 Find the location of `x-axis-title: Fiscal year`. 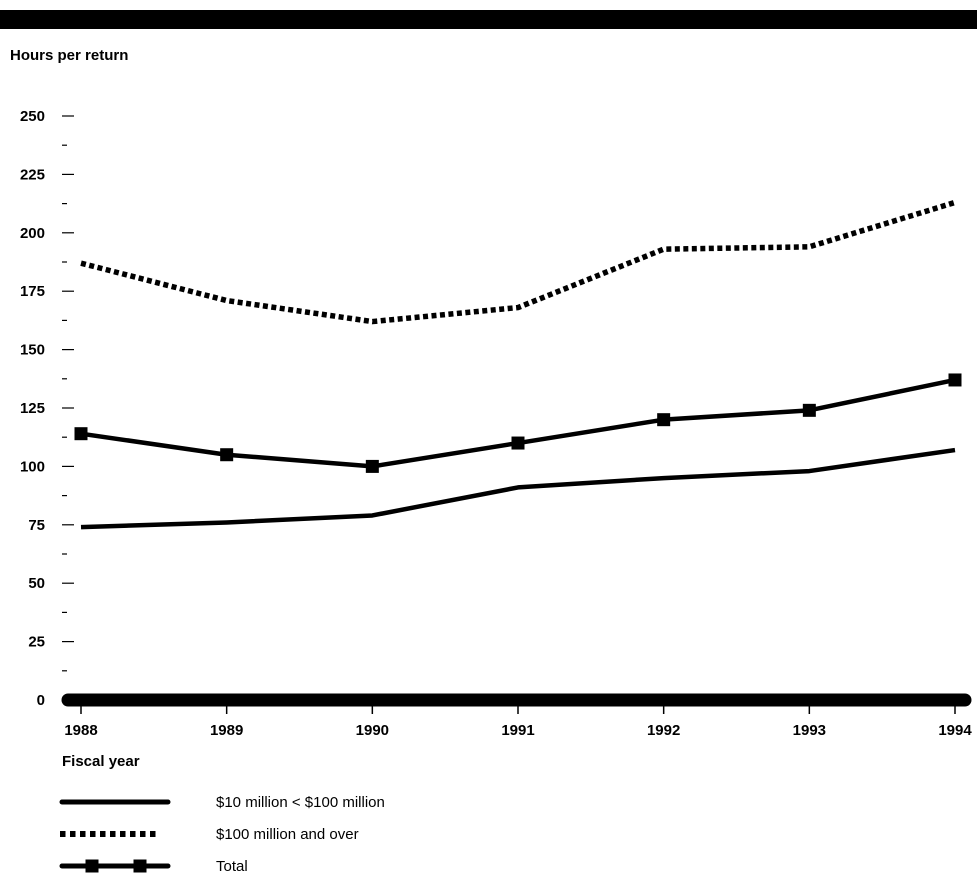

x-axis-title: Fiscal year is located at coordinates (101, 761).